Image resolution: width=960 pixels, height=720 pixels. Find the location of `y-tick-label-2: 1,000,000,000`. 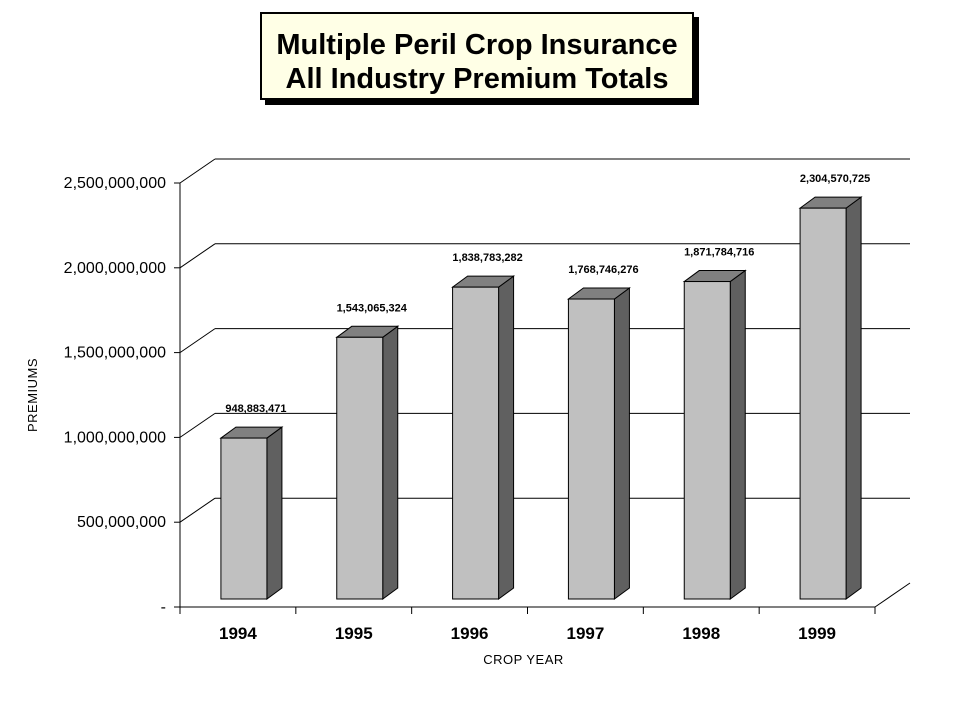

y-tick-label-2: 1,000,000,000 is located at coordinates (115, 437).